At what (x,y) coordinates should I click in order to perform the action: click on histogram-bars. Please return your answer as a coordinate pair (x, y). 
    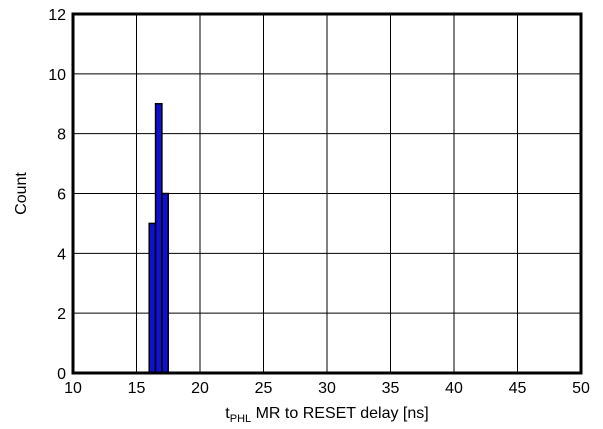
    Looking at the image, I should click on (158, 238).